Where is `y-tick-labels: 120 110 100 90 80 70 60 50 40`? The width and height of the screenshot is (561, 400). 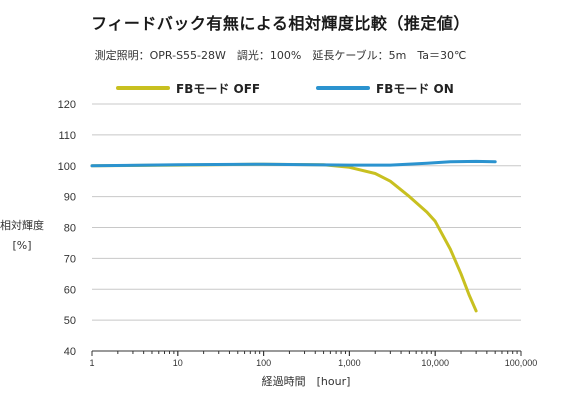 y-tick-labels: 120 110 100 90 80 70 60 50 40 is located at coordinates (67, 228).